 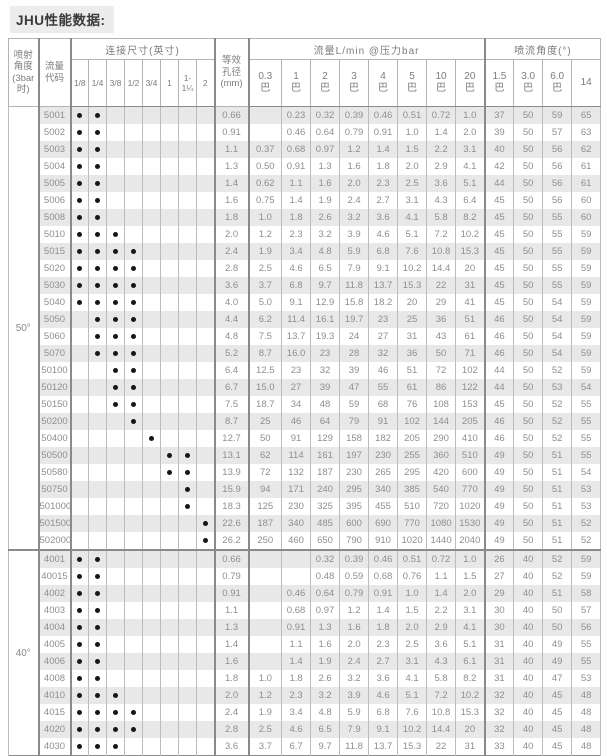 I want to click on flow-value-cell: 6.7, so click(x=296, y=747).